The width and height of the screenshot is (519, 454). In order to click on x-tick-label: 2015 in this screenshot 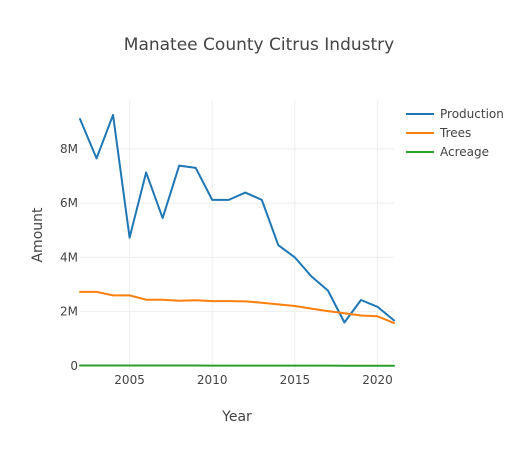, I will do `click(295, 380)`.